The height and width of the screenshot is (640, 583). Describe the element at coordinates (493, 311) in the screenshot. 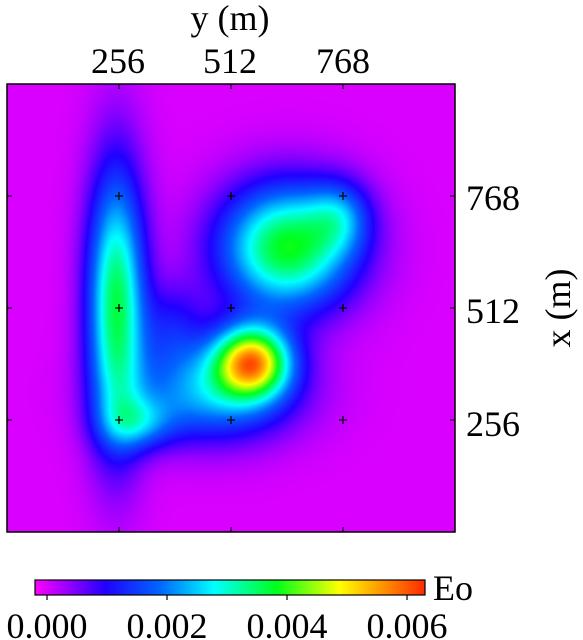

I see `right-tick-label-512: 512` at that location.